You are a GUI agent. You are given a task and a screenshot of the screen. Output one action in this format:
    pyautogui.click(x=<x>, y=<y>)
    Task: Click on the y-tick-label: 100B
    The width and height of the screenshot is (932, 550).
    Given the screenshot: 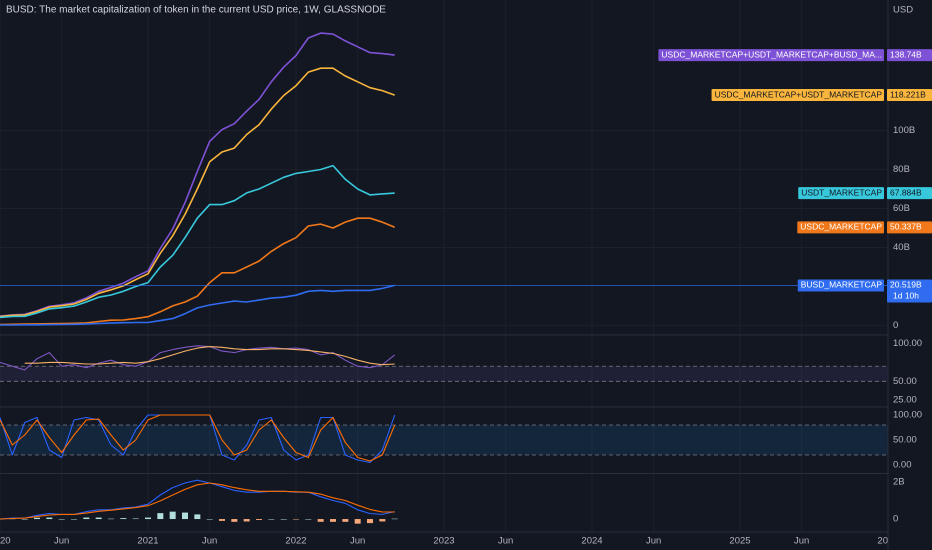 What is the action you would take?
    pyautogui.click(x=904, y=130)
    